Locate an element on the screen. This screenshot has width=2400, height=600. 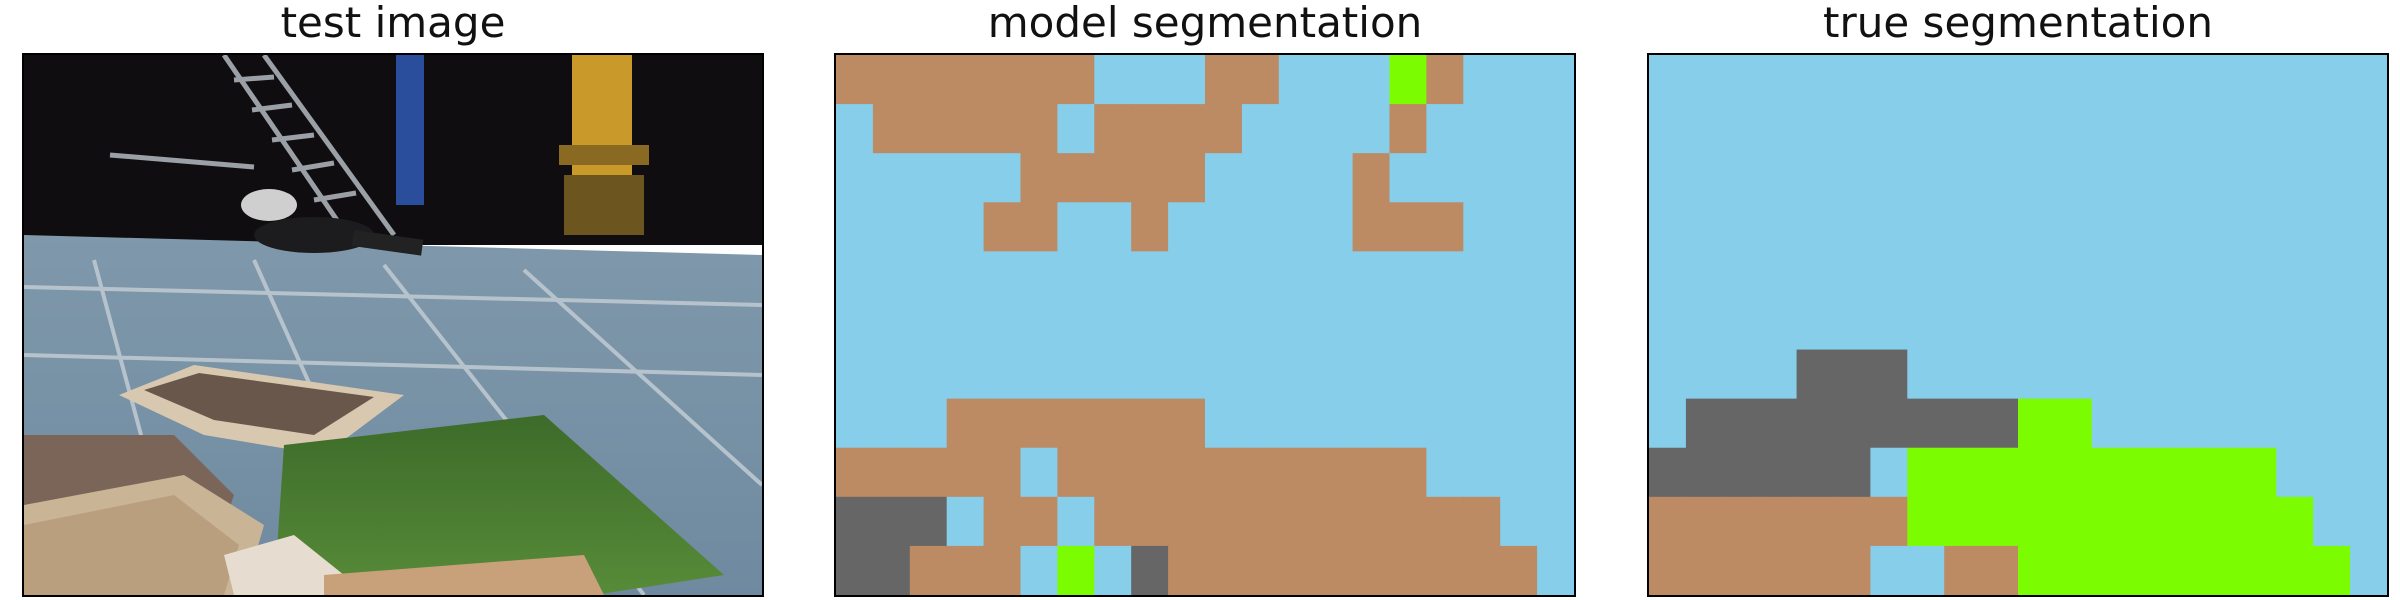
rubble-slab is located at coordinates (261, 410).